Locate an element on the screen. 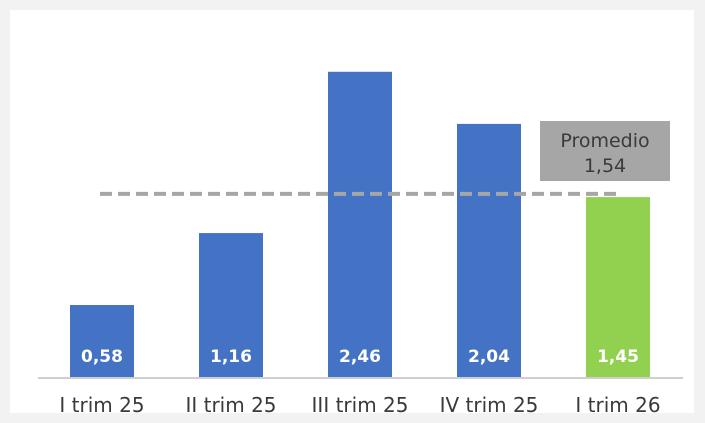 This screenshot has width=705, height=423. bar-value-label-1: 0,58 is located at coordinates (102, 357).